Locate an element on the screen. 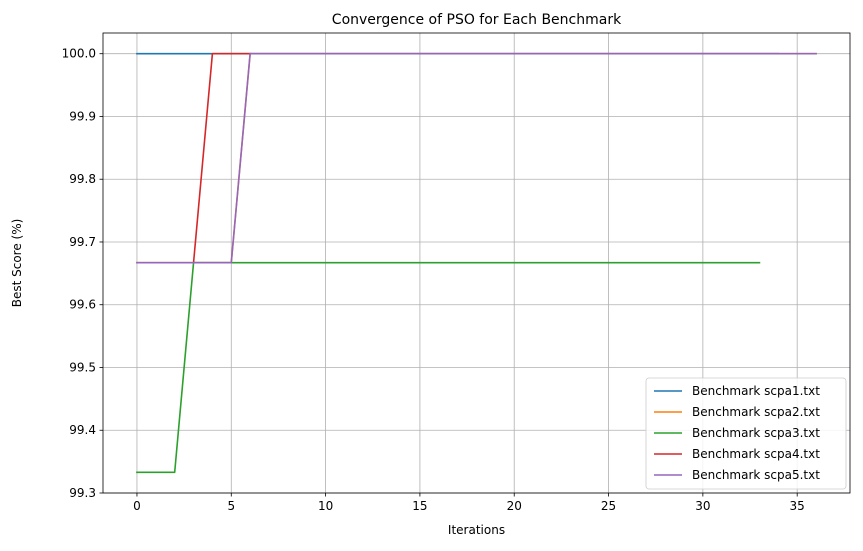  y-tick-label: 99.5 is located at coordinates (82, 367).